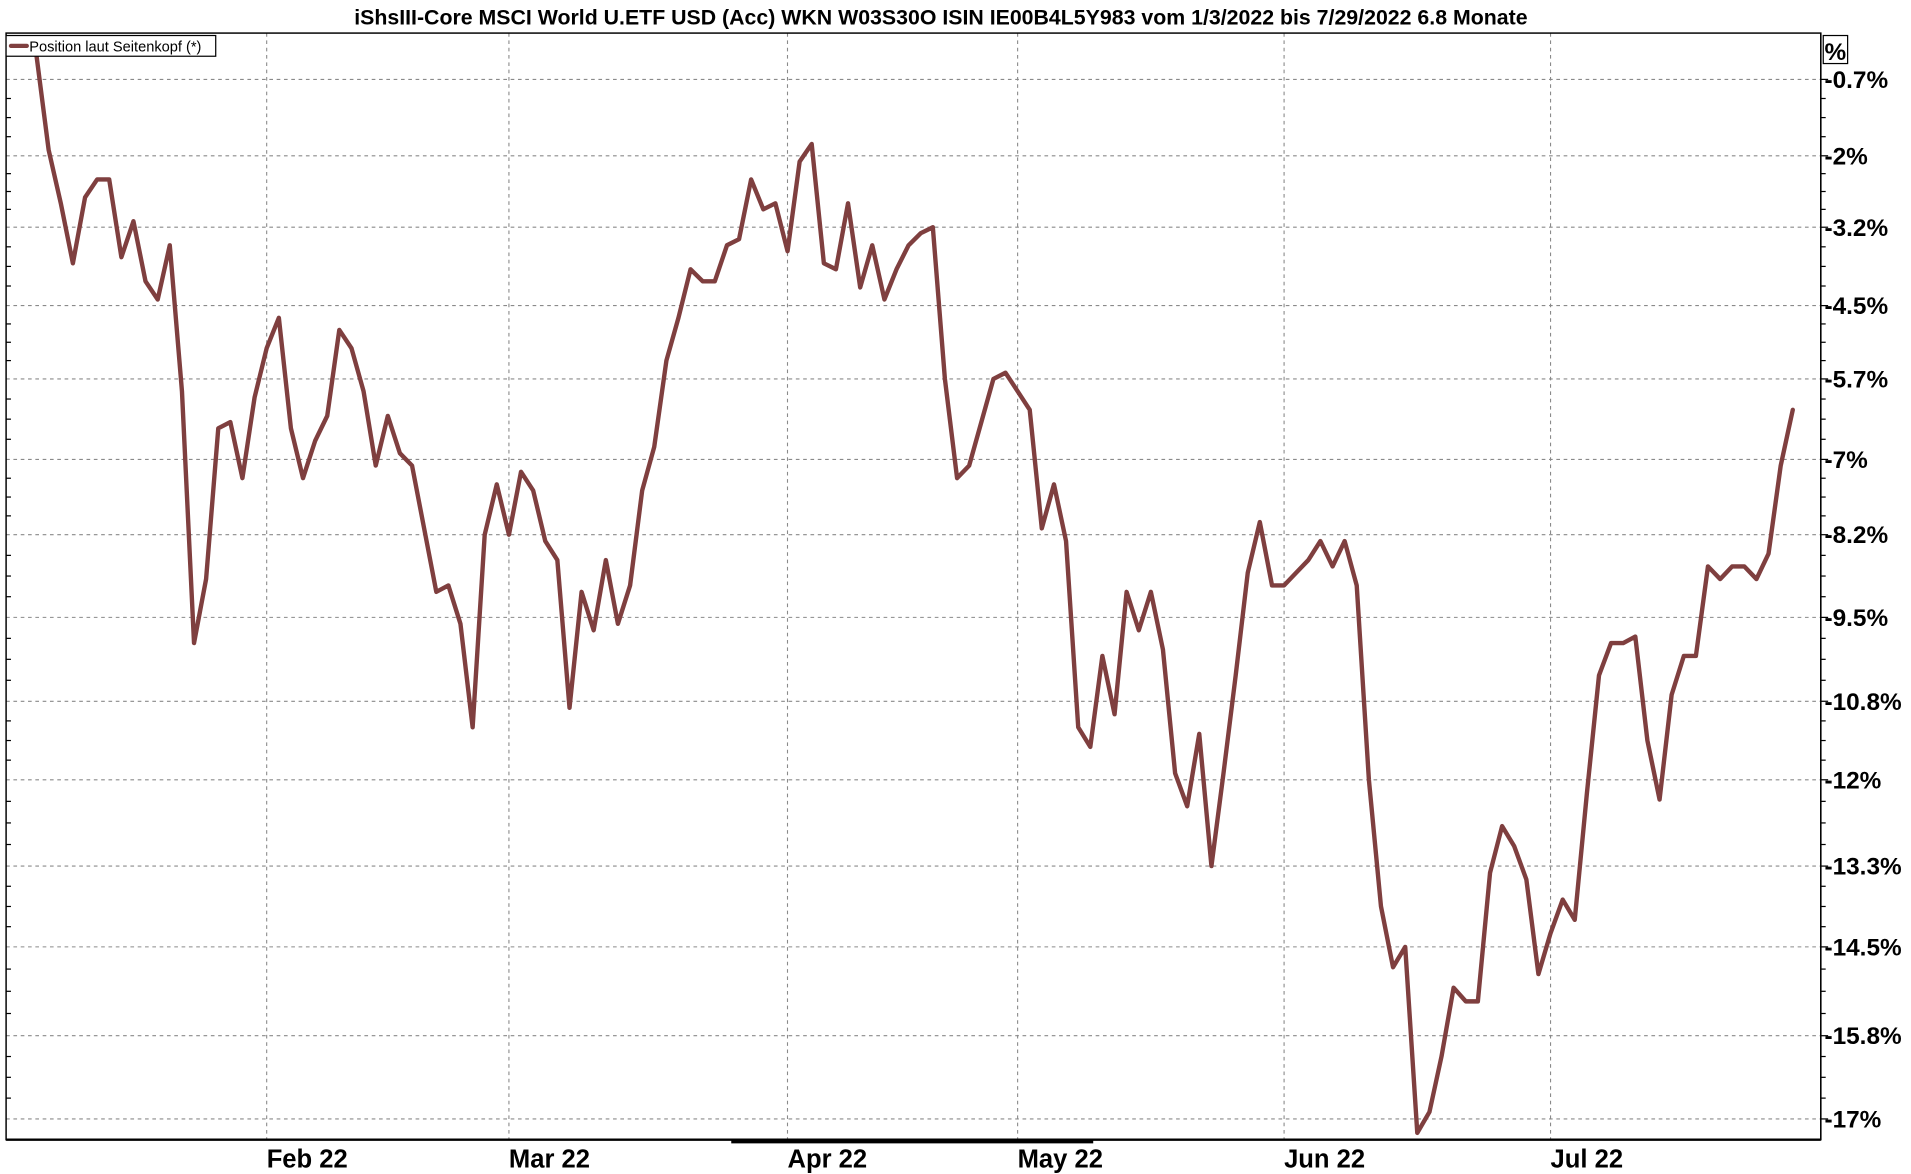 Image resolution: width=1911 pixels, height=1174 pixels. What do you see at coordinates (1856, 379) in the screenshot?
I see `y-tick-label: -5.7%` at bounding box center [1856, 379].